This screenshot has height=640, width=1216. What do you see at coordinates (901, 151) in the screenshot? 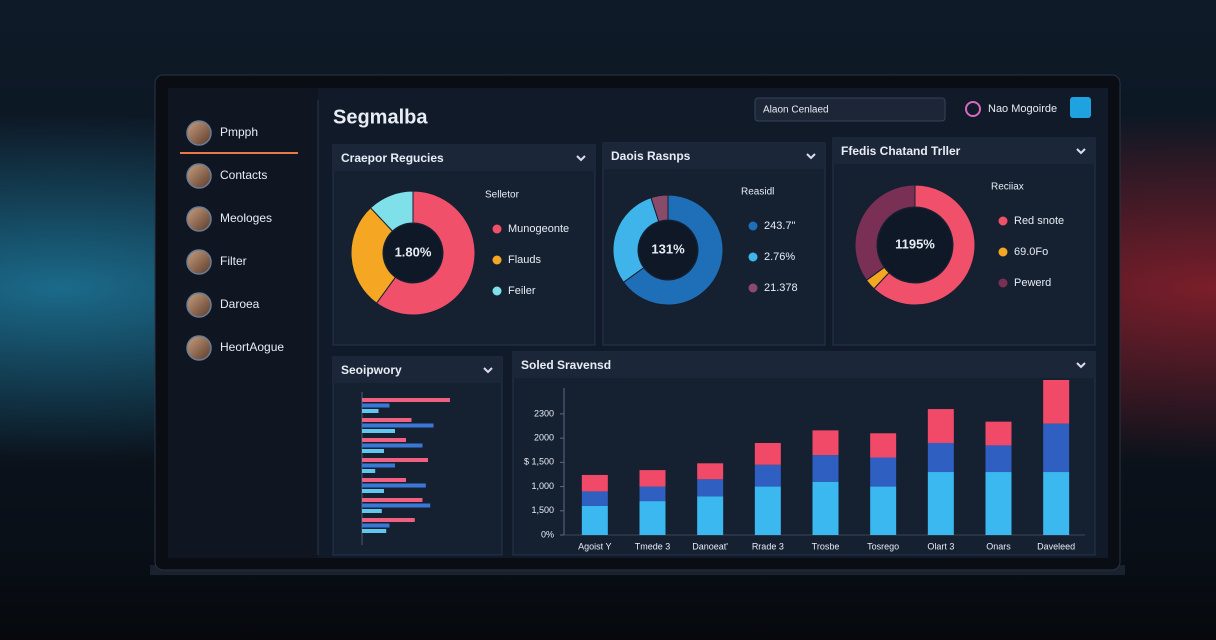
I see `panel-title: Ffedis Chatand Trller` at bounding box center [901, 151].